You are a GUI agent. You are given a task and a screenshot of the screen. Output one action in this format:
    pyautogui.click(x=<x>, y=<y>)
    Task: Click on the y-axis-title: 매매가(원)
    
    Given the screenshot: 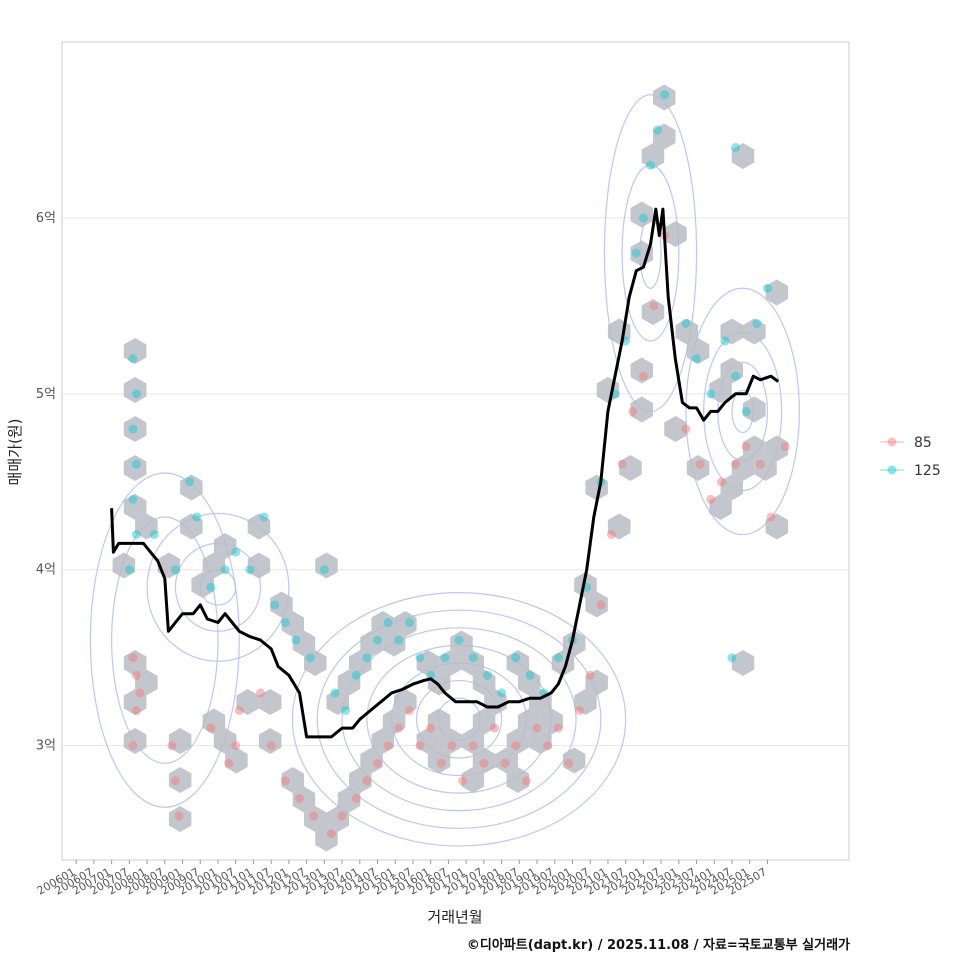 What is the action you would take?
    pyautogui.click(x=15, y=452)
    